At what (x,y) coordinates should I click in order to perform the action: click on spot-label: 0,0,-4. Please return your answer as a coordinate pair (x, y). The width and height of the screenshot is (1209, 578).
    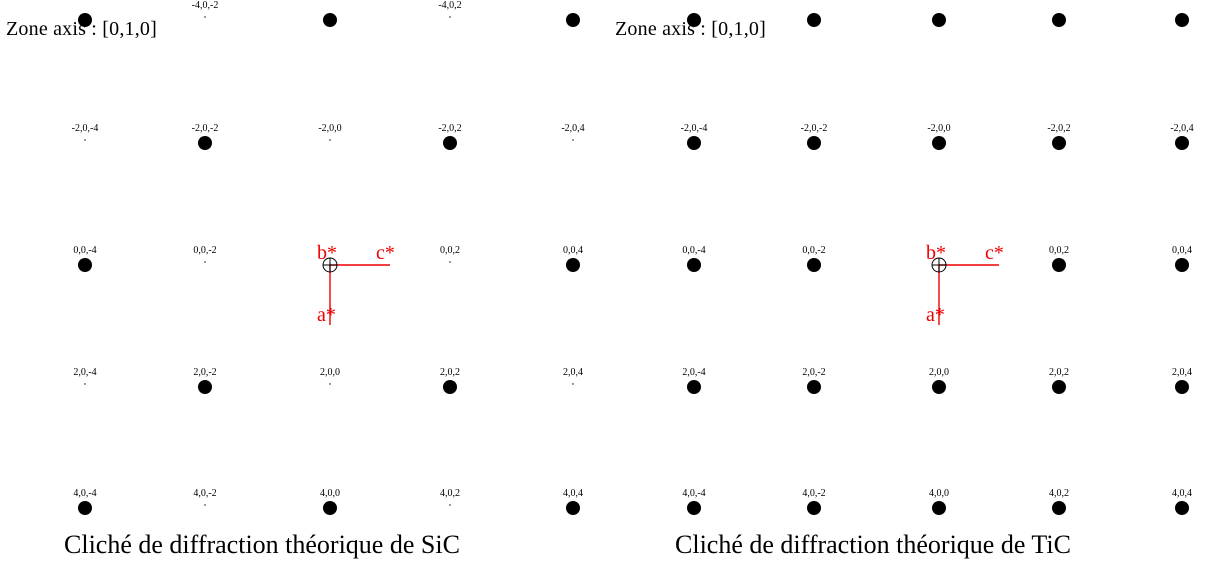
    Looking at the image, I should click on (84, 250).